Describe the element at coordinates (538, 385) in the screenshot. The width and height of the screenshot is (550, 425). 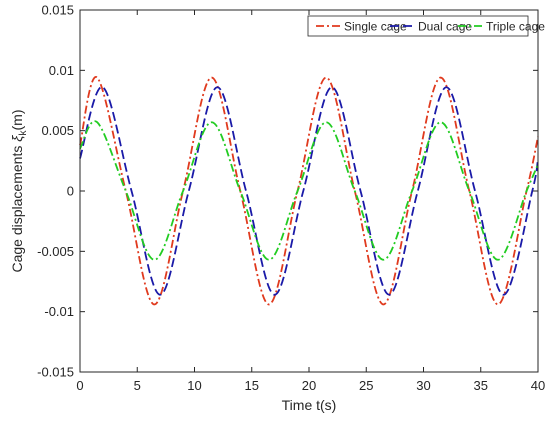
I see `x-tick-label: 40` at that location.